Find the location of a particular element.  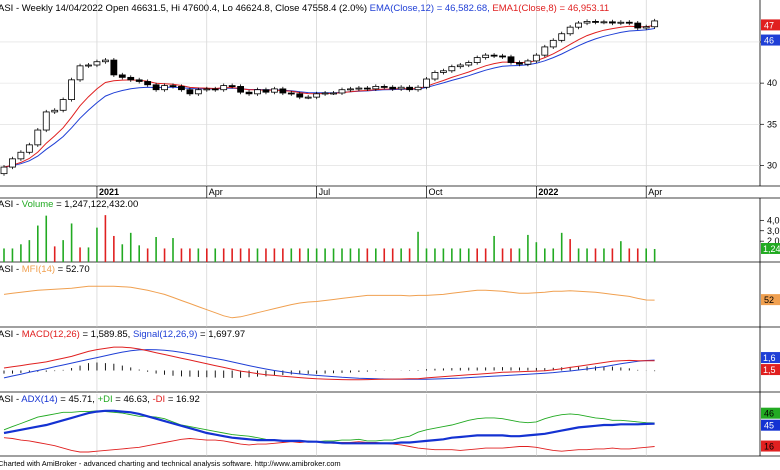

y-tick-label: 35 is located at coordinates (772, 124).